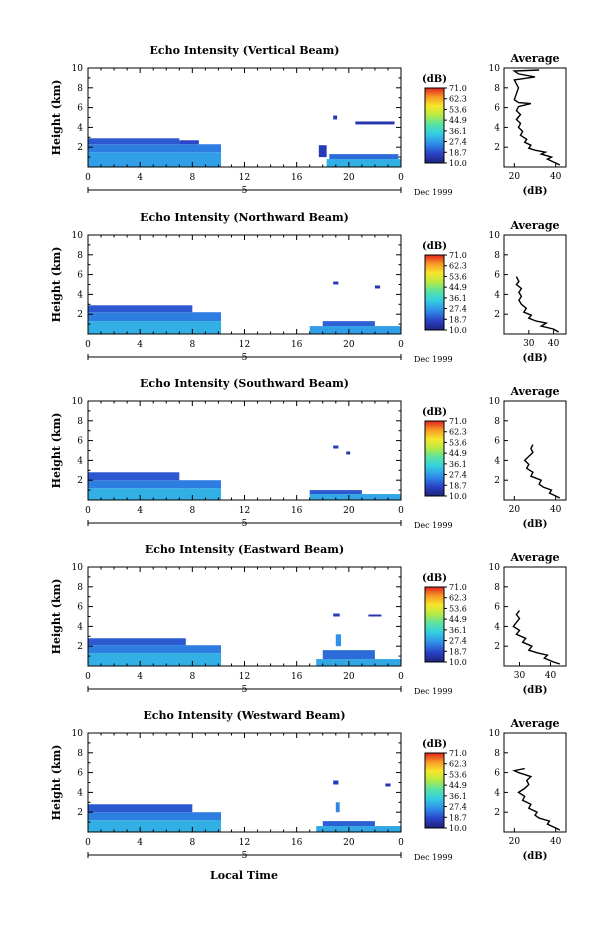 Image resolution: width=616 pixels, height=929 pixels. What do you see at coordinates (520, 676) in the screenshot?
I see `avg-x-tick-label: 30` at bounding box center [520, 676].